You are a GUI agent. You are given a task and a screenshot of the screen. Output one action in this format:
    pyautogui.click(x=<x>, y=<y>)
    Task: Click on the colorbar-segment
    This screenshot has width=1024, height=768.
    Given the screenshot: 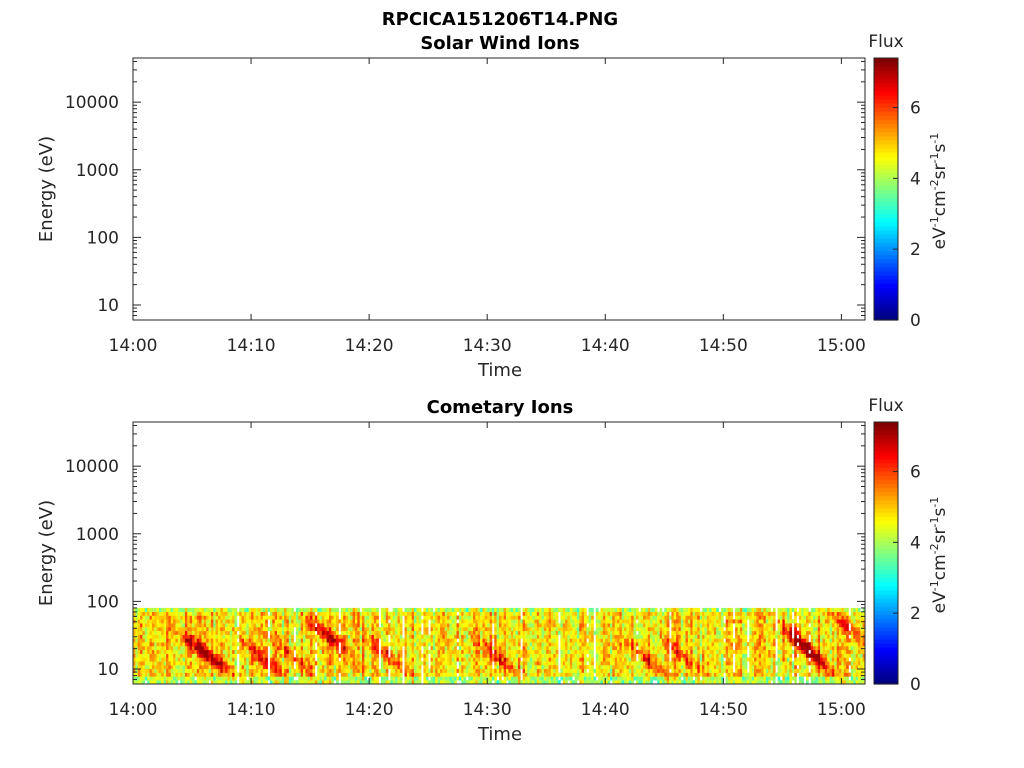 What is the action you would take?
    pyautogui.click(x=886, y=101)
    